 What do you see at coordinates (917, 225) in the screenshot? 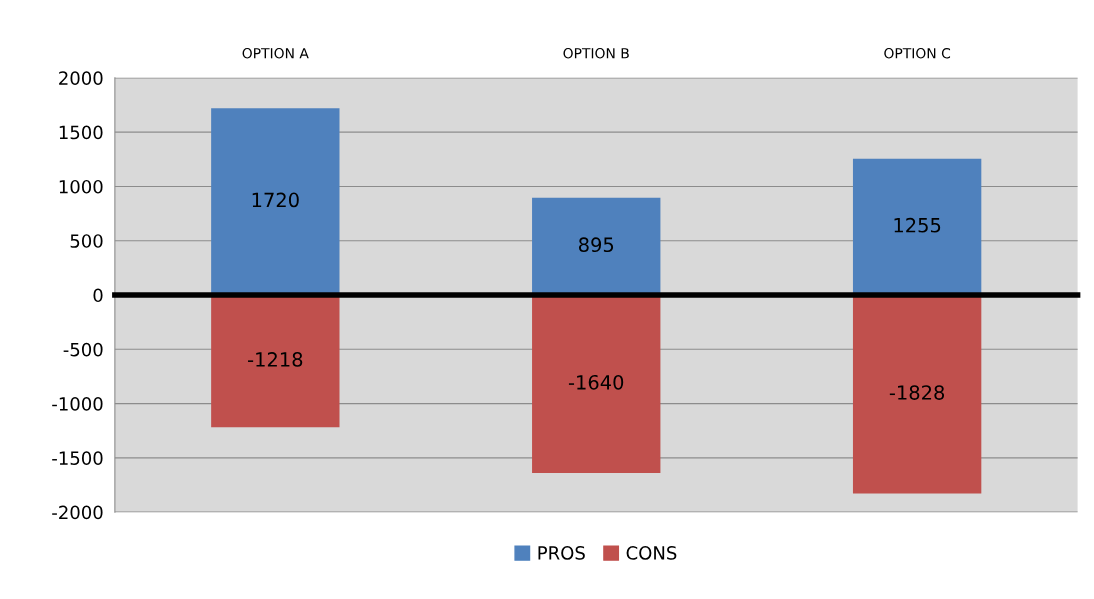
I see `data-label: 1255` at bounding box center [917, 225].